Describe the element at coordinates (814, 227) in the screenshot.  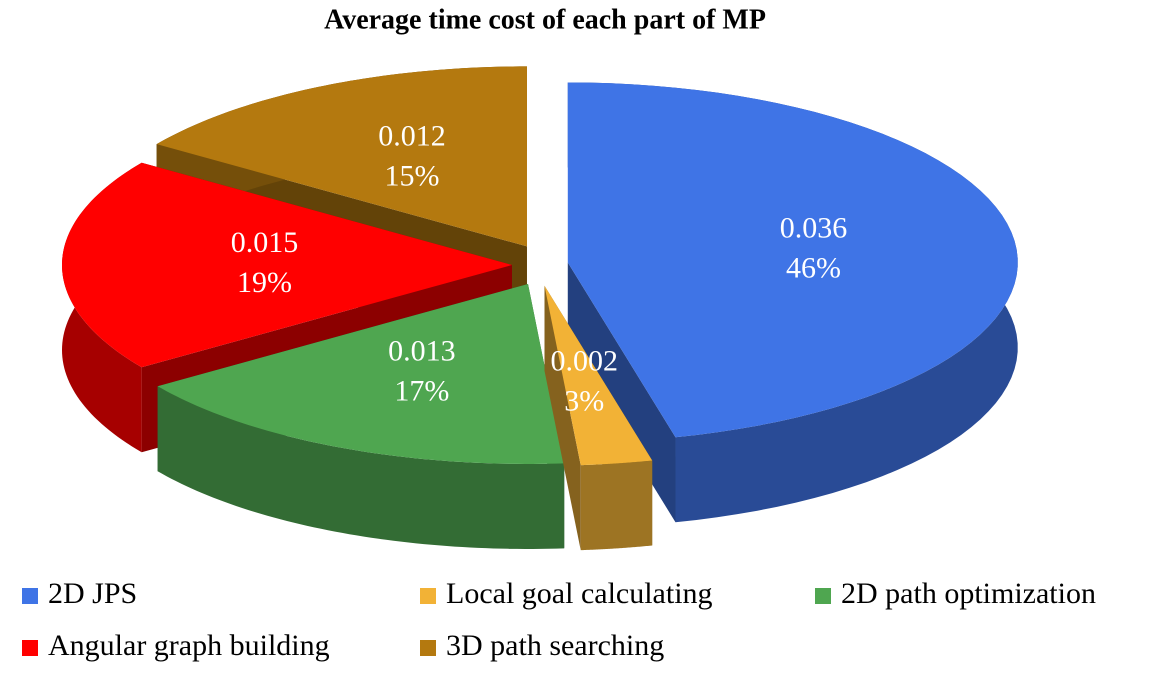
I see `value-label: 0.036` at that location.